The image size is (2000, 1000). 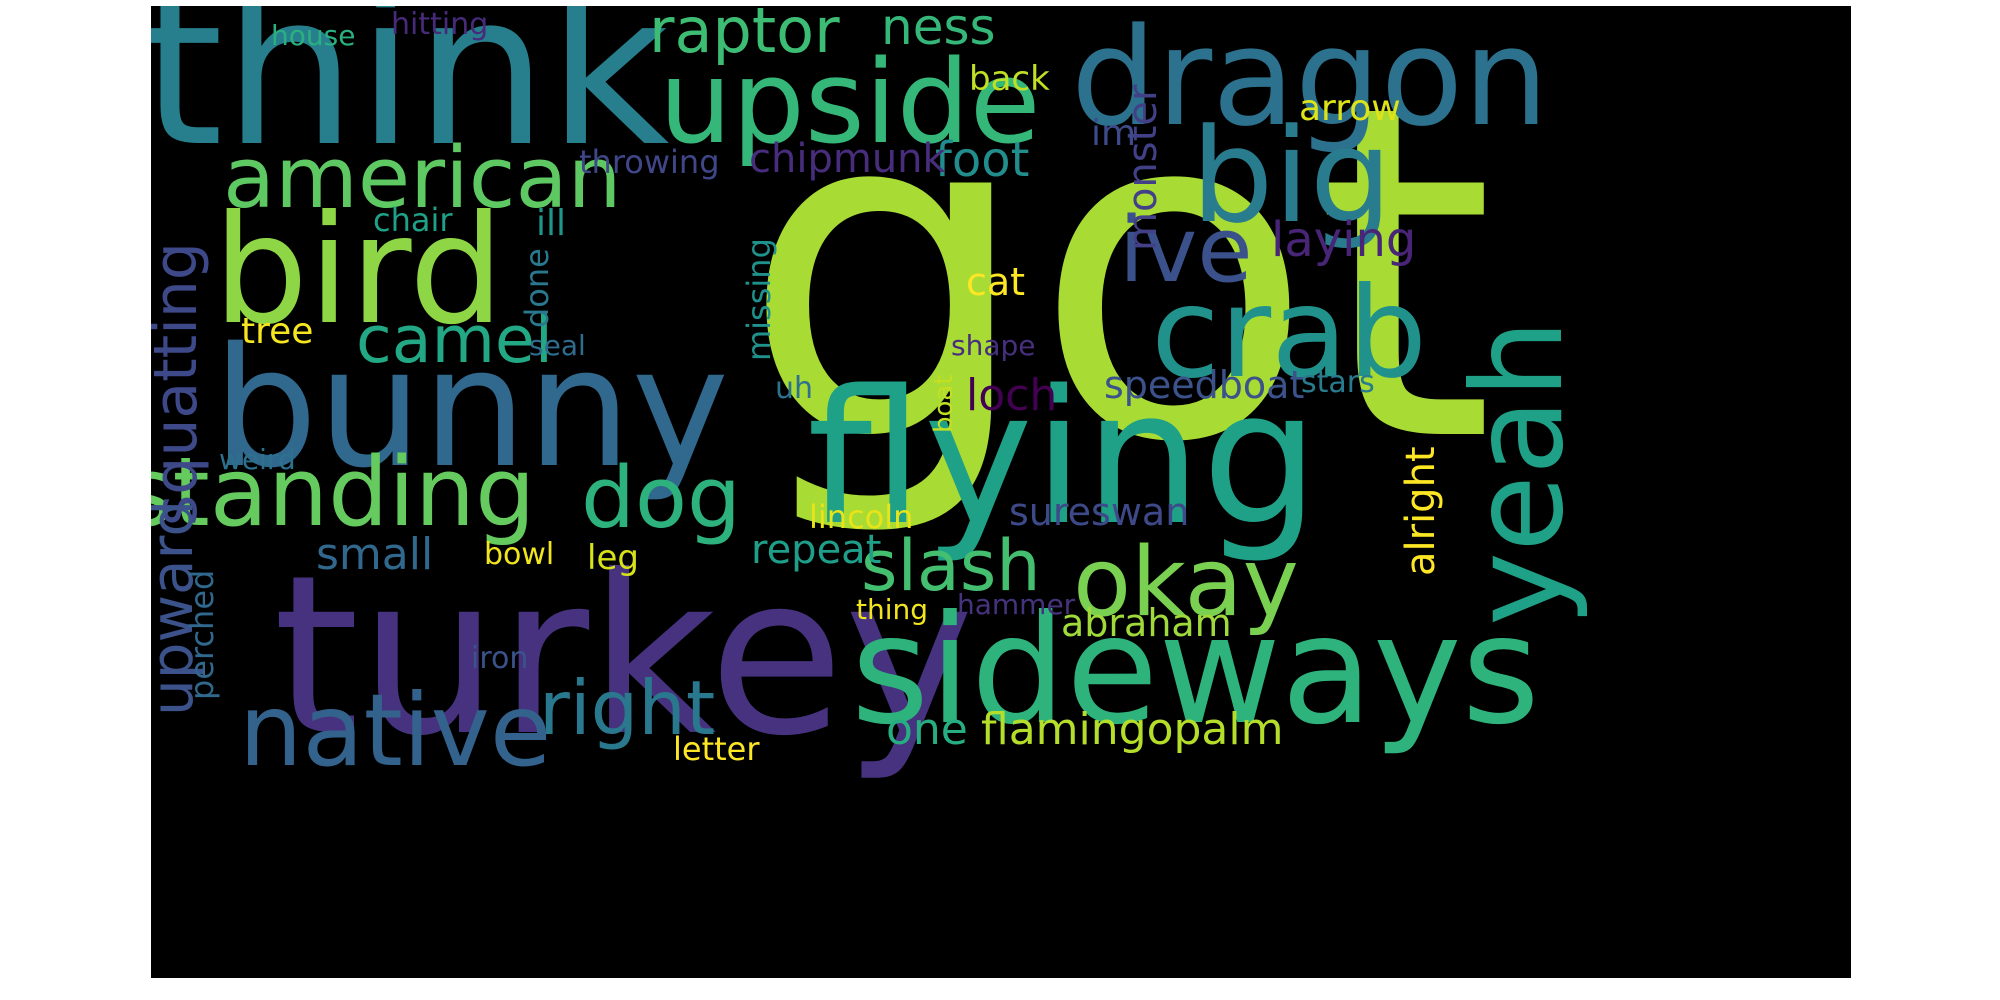 I want to click on word-cat: cat, so click(x=996, y=282).